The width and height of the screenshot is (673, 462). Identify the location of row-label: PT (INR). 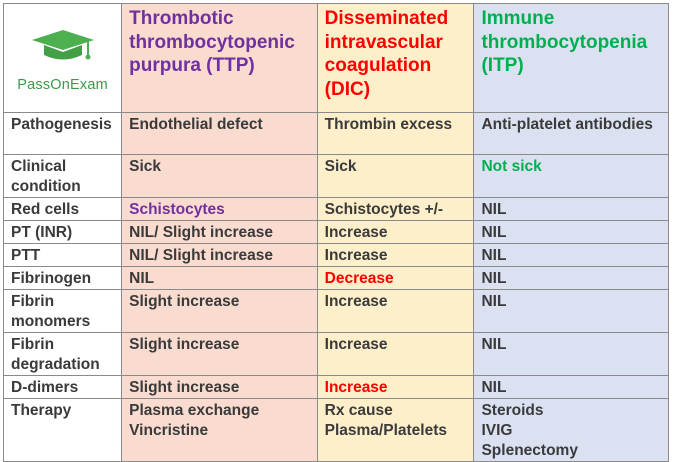
(62, 232).